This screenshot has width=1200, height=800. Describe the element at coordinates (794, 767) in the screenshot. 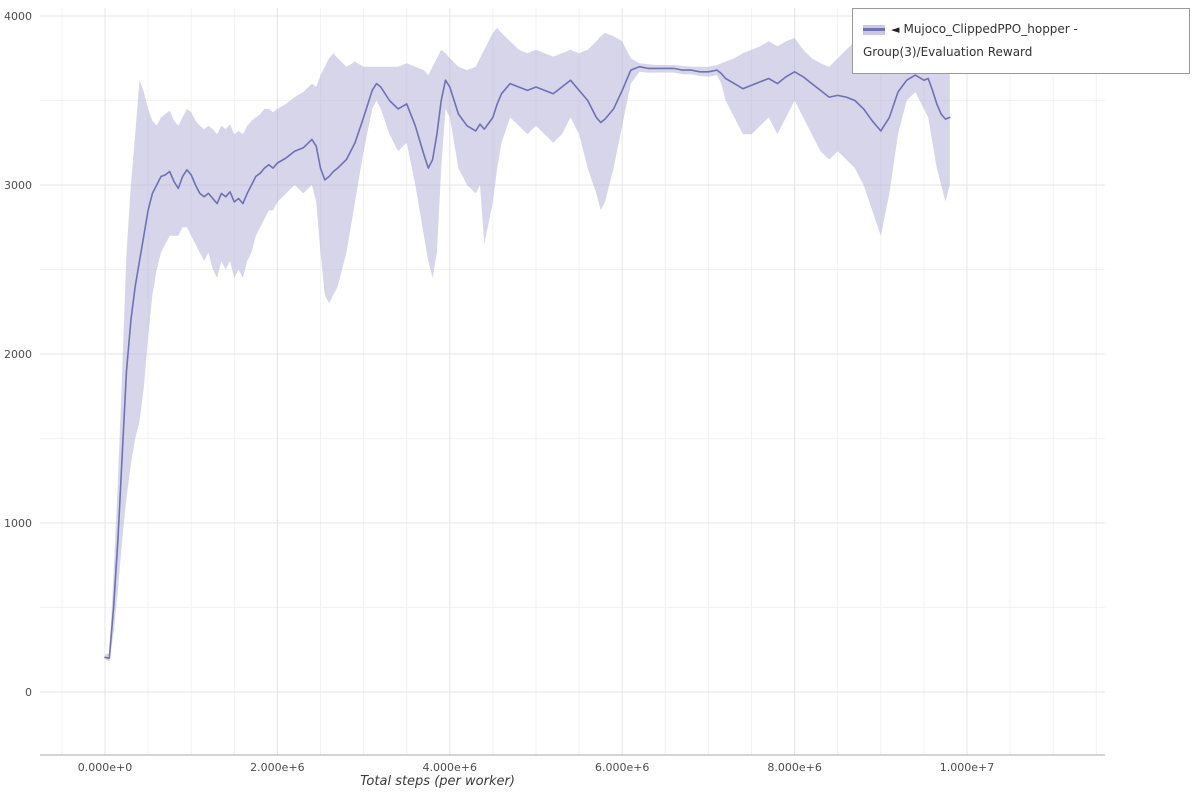

I see `x-tick-label: 8.000e+6` at that location.